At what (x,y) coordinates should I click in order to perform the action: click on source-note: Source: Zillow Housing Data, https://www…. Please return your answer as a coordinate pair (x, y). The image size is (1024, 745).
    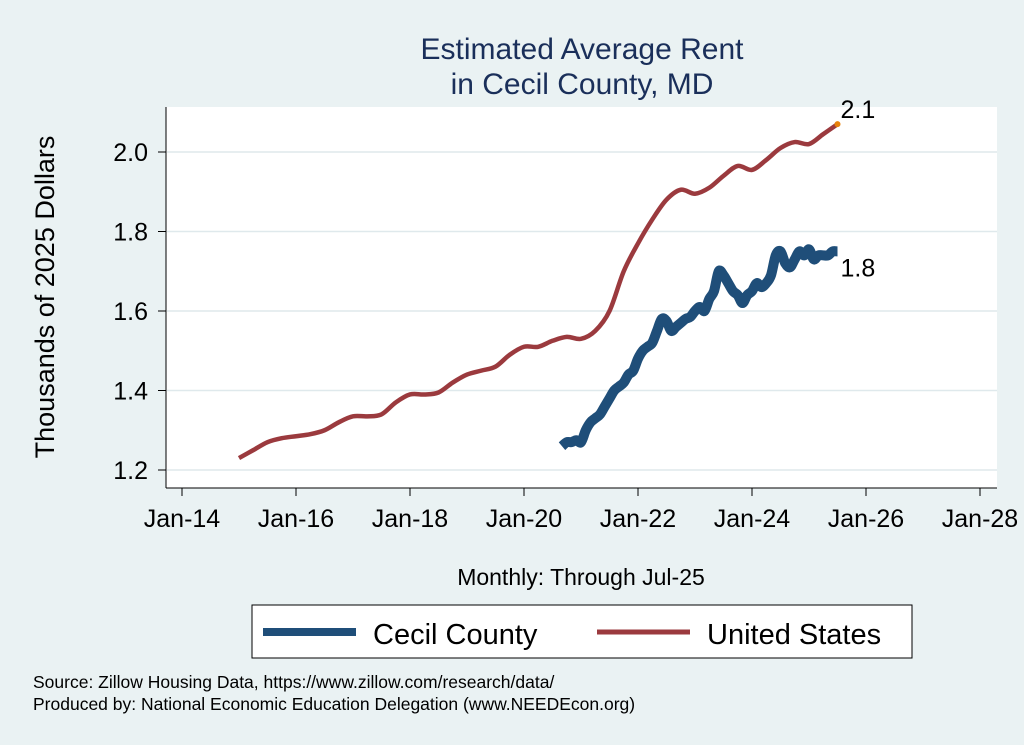
    Looking at the image, I should click on (293, 682).